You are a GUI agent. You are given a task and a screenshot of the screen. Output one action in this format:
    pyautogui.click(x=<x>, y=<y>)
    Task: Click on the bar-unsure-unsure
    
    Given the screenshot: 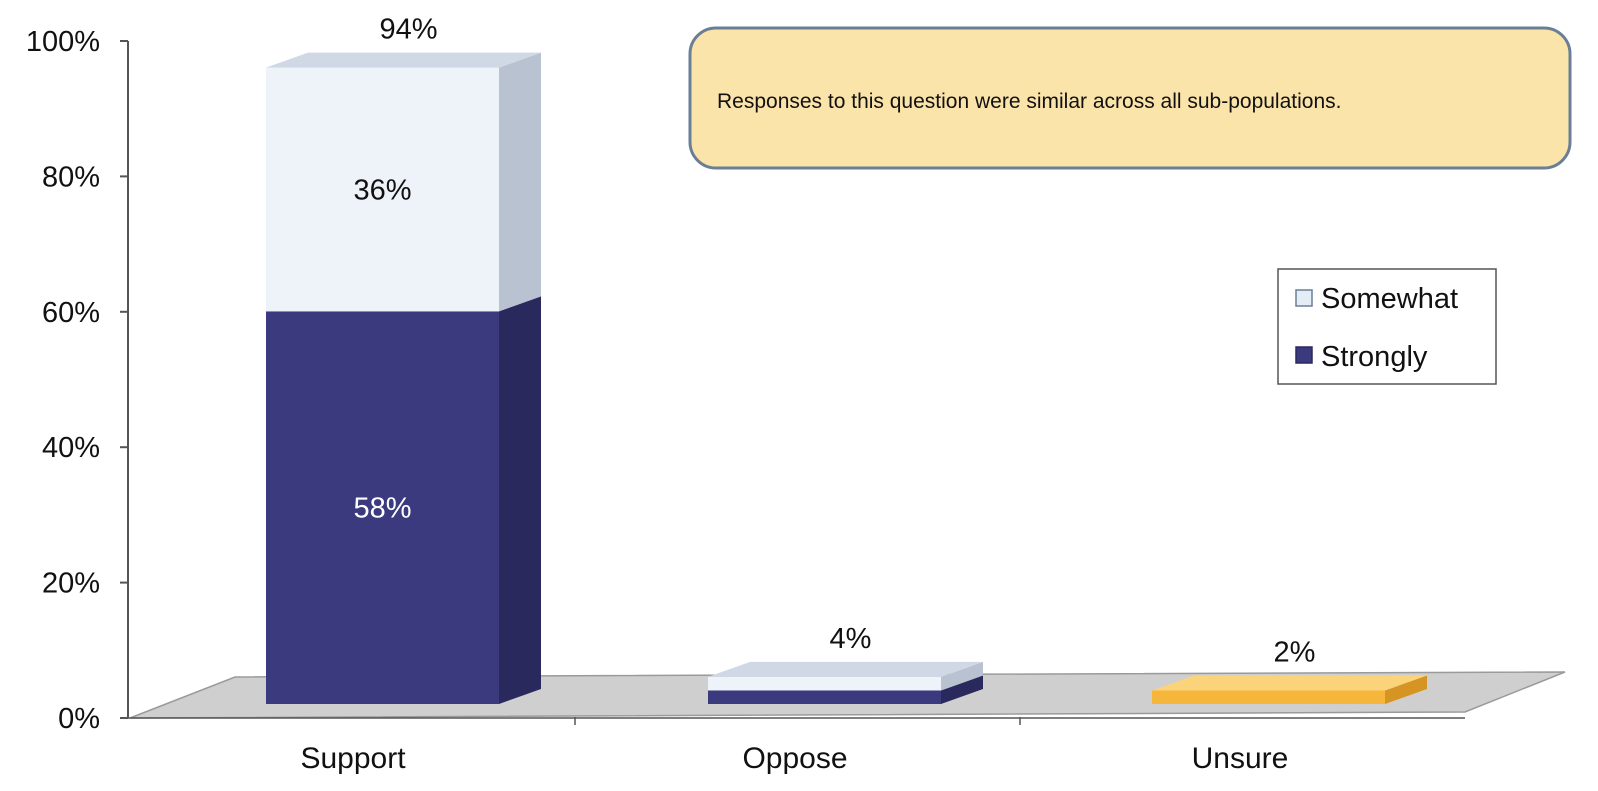 What is the action you would take?
    pyautogui.click(x=1289, y=689)
    